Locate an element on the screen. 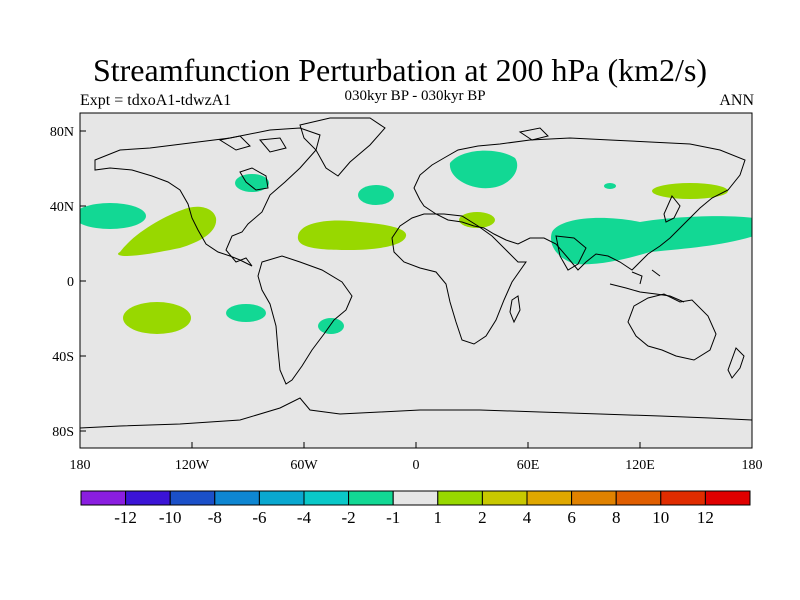 The height and width of the screenshot is (600, 800). anomaly-negative-indian-pacific is located at coordinates (651, 240).